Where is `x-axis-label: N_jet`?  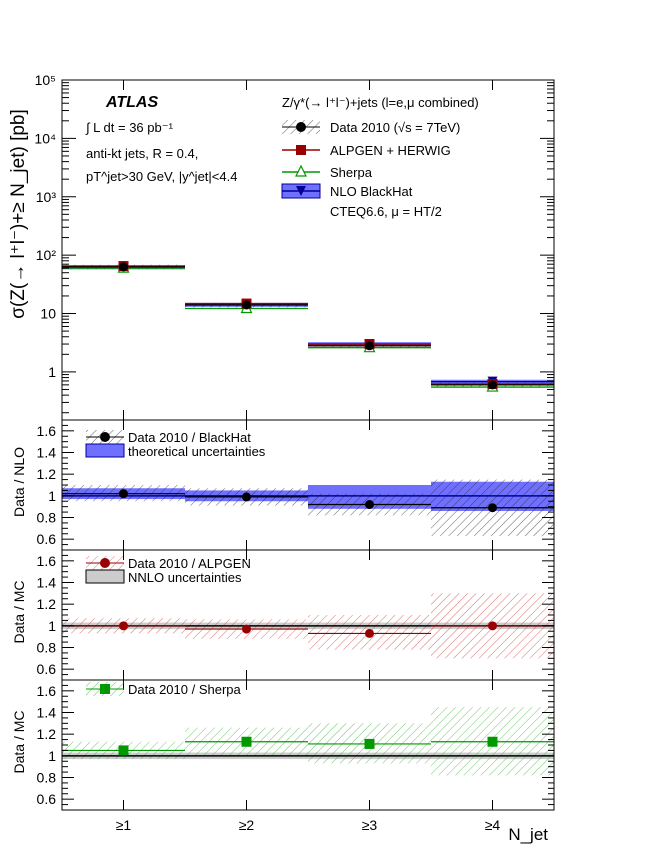 x-axis-label: N_jet is located at coordinates (528, 834).